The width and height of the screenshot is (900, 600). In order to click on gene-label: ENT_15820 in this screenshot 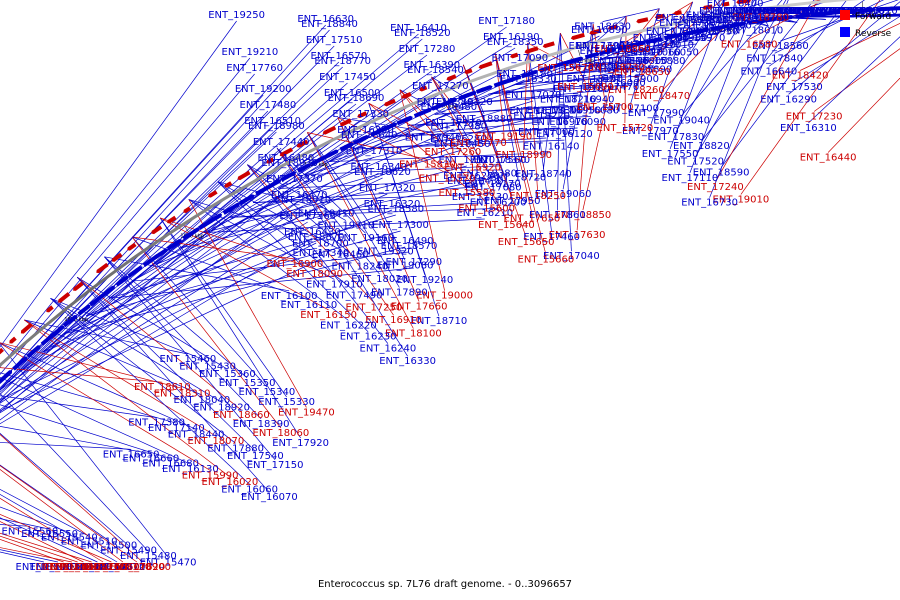, I will do `click(750, 15)`.